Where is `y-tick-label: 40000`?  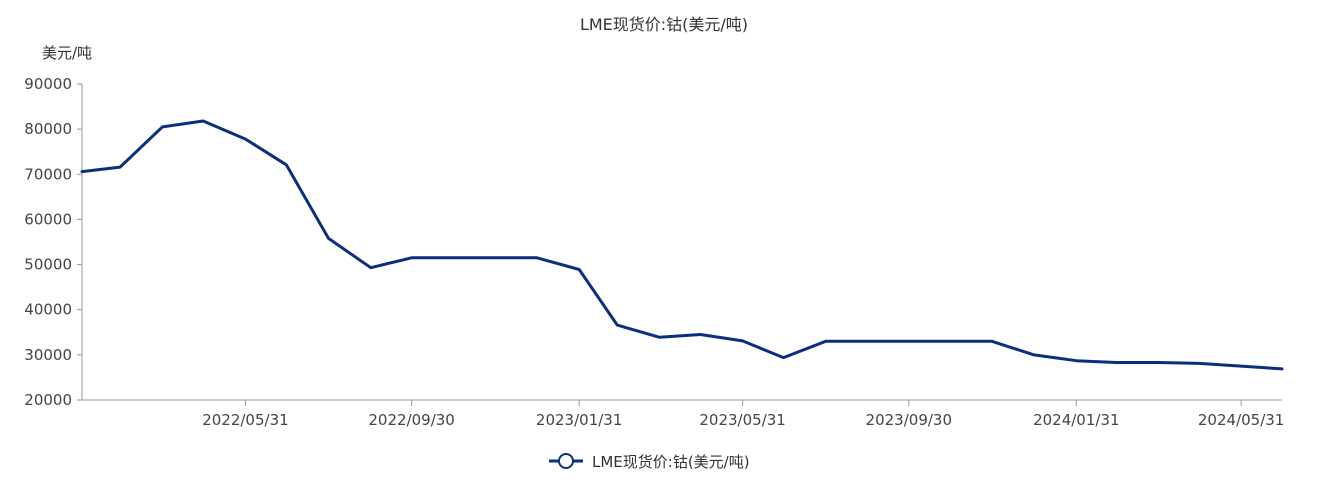 y-tick-label: 40000 is located at coordinates (48, 310).